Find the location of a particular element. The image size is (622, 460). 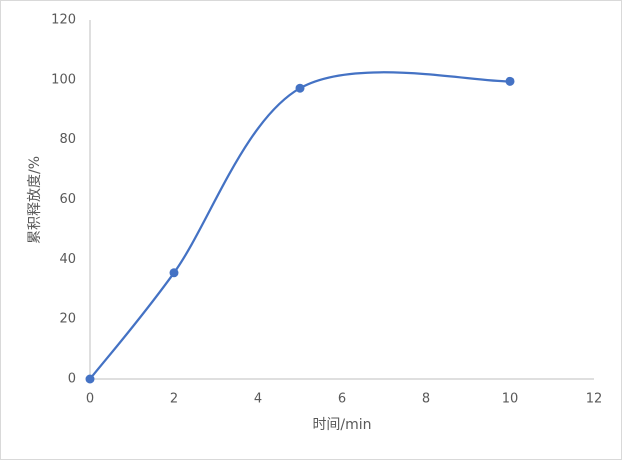

y-tick-label: 100 is located at coordinates (63, 79).